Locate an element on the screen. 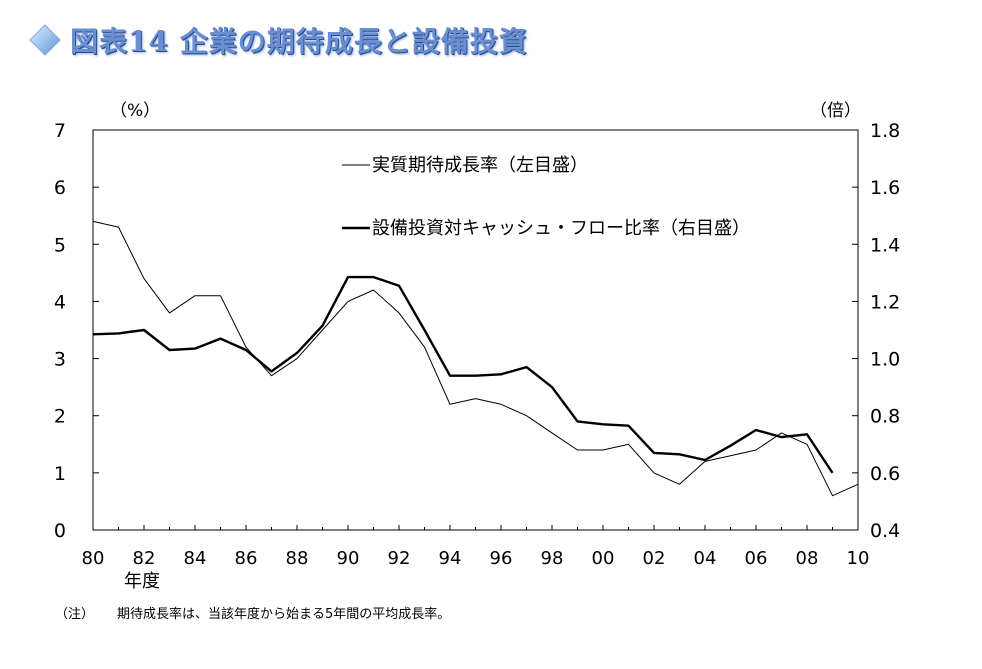 This screenshot has width=982, height=669. y-right-tick-label: 1.4 is located at coordinates (885, 245).